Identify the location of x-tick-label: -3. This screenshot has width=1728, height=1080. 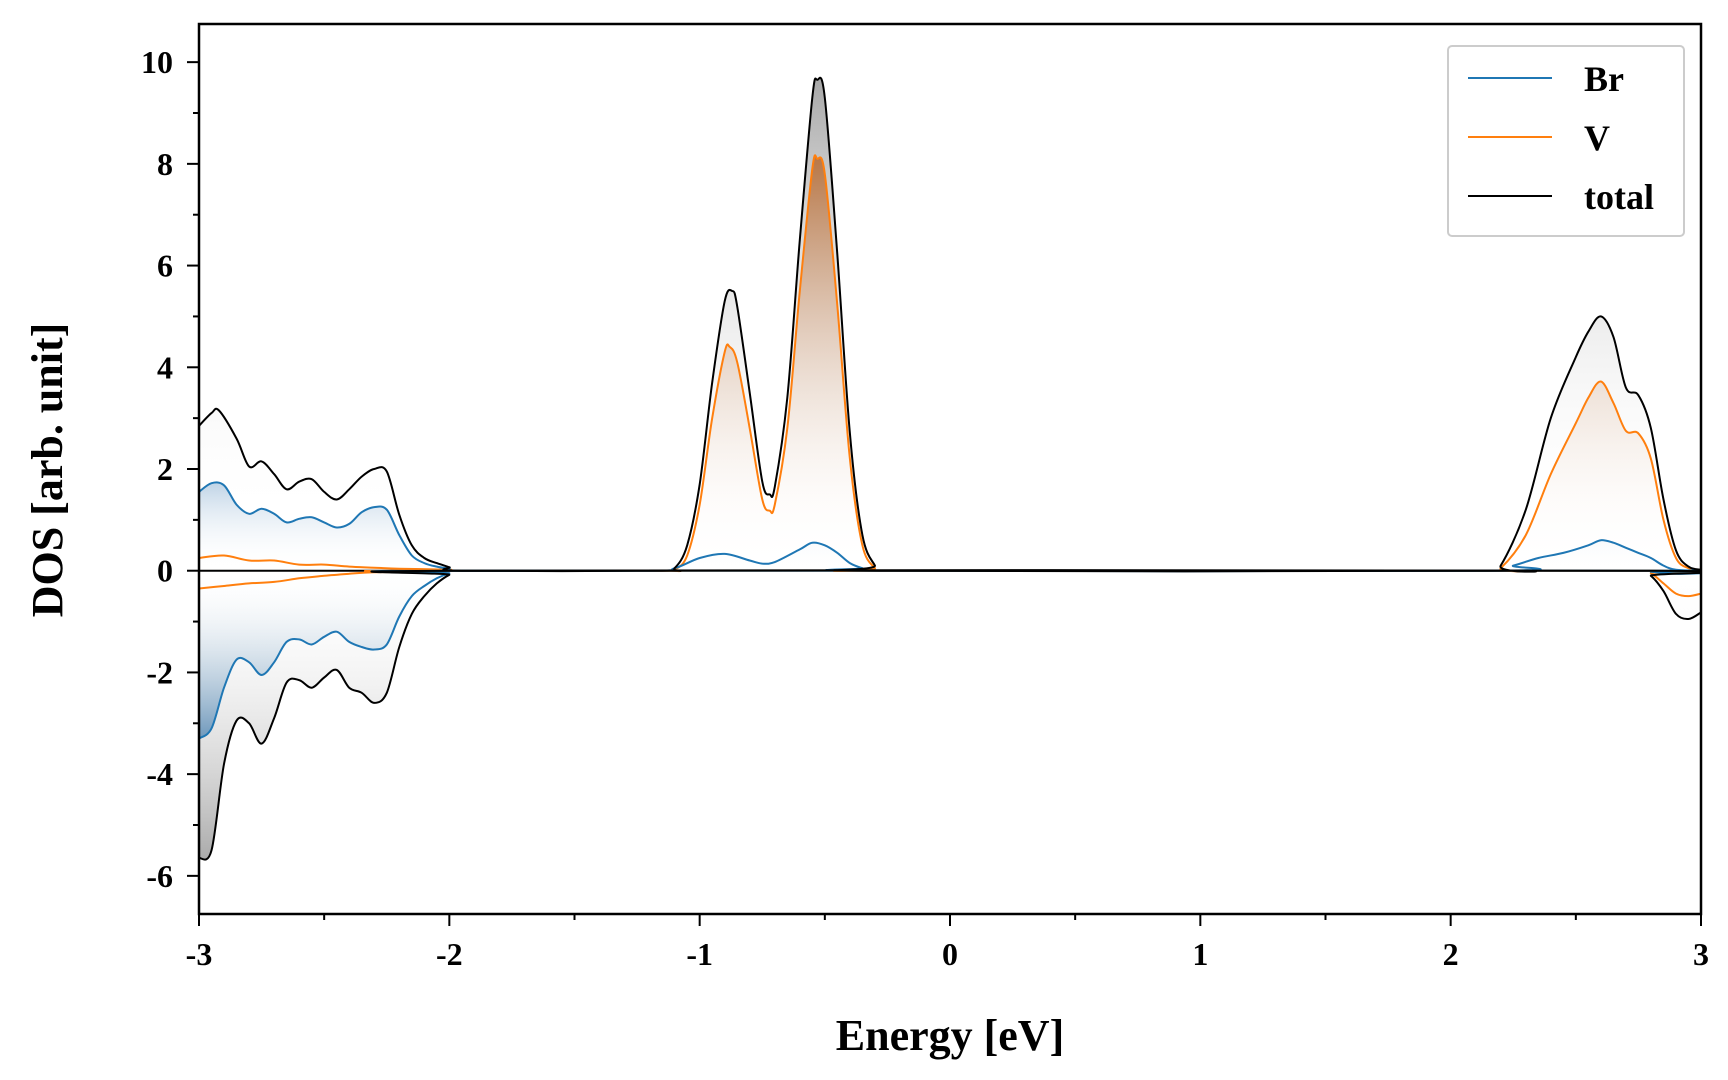
(199, 954).